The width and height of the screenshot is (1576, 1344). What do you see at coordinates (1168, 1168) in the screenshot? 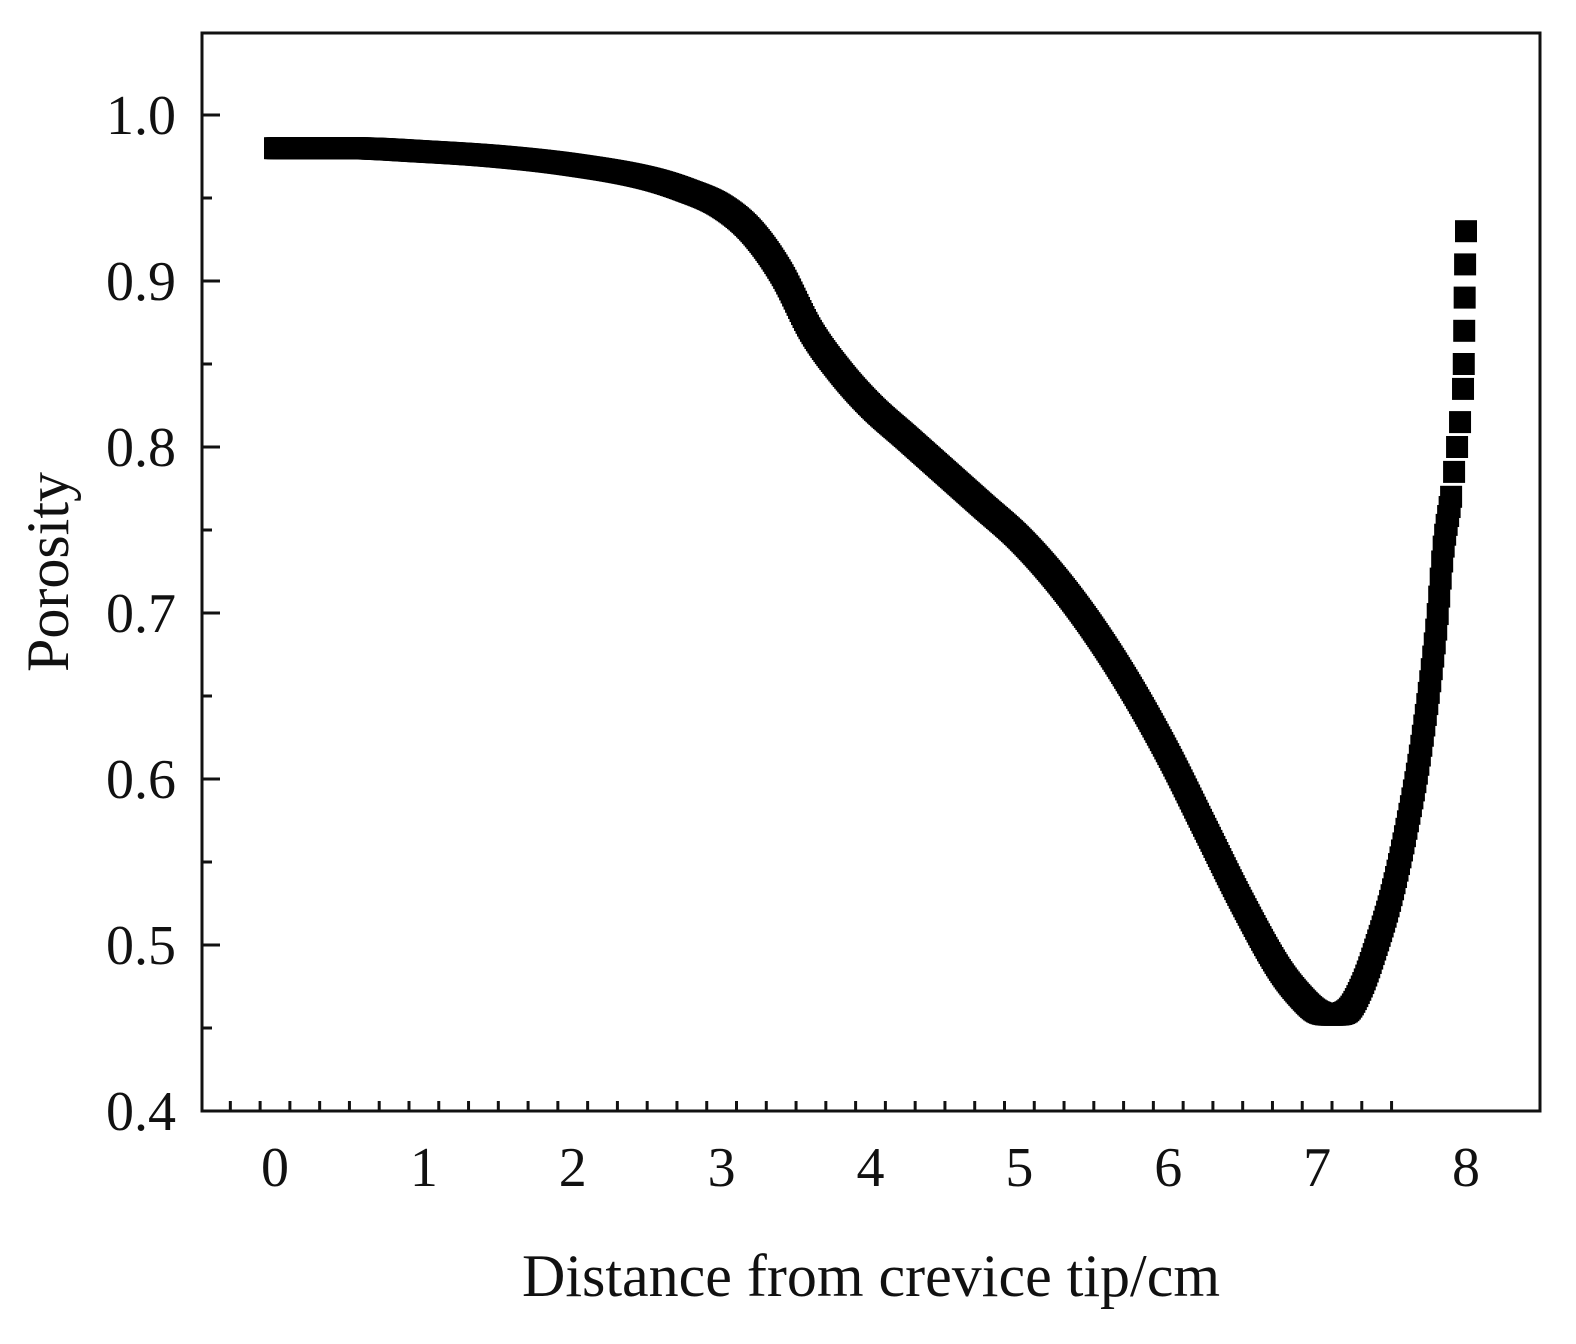
I see `x-tick-label: 6` at bounding box center [1168, 1168].